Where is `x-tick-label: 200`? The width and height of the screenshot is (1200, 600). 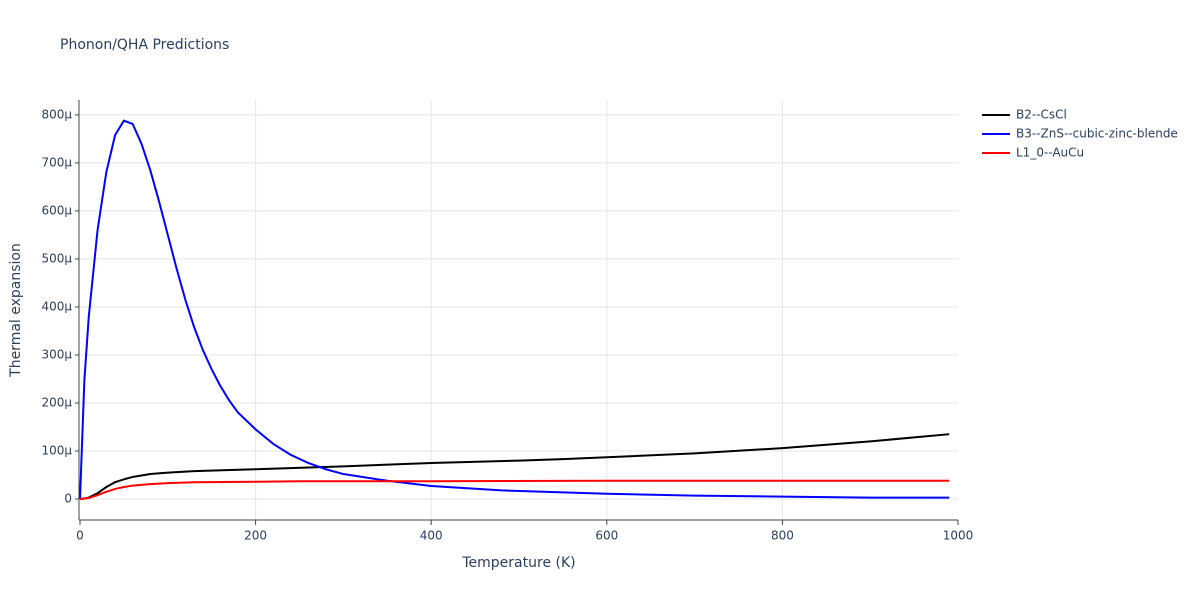
x-tick-label: 200 is located at coordinates (255, 536).